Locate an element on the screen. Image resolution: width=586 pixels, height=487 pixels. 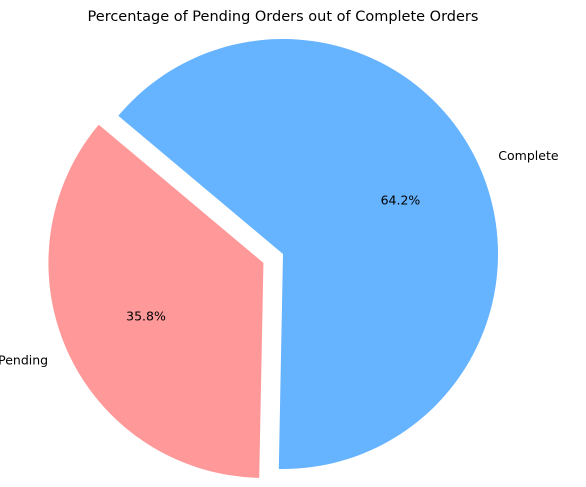
slice-label-complete: Complete is located at coordinates (528, 155).